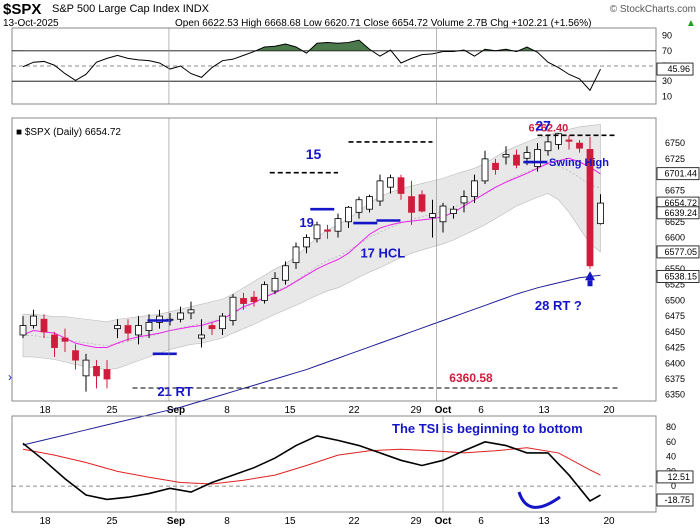  What do you see at coordinates (290, 410) in the screenshot?
I see `x-tick-label-top: 15` at bounding box center [290, 410].